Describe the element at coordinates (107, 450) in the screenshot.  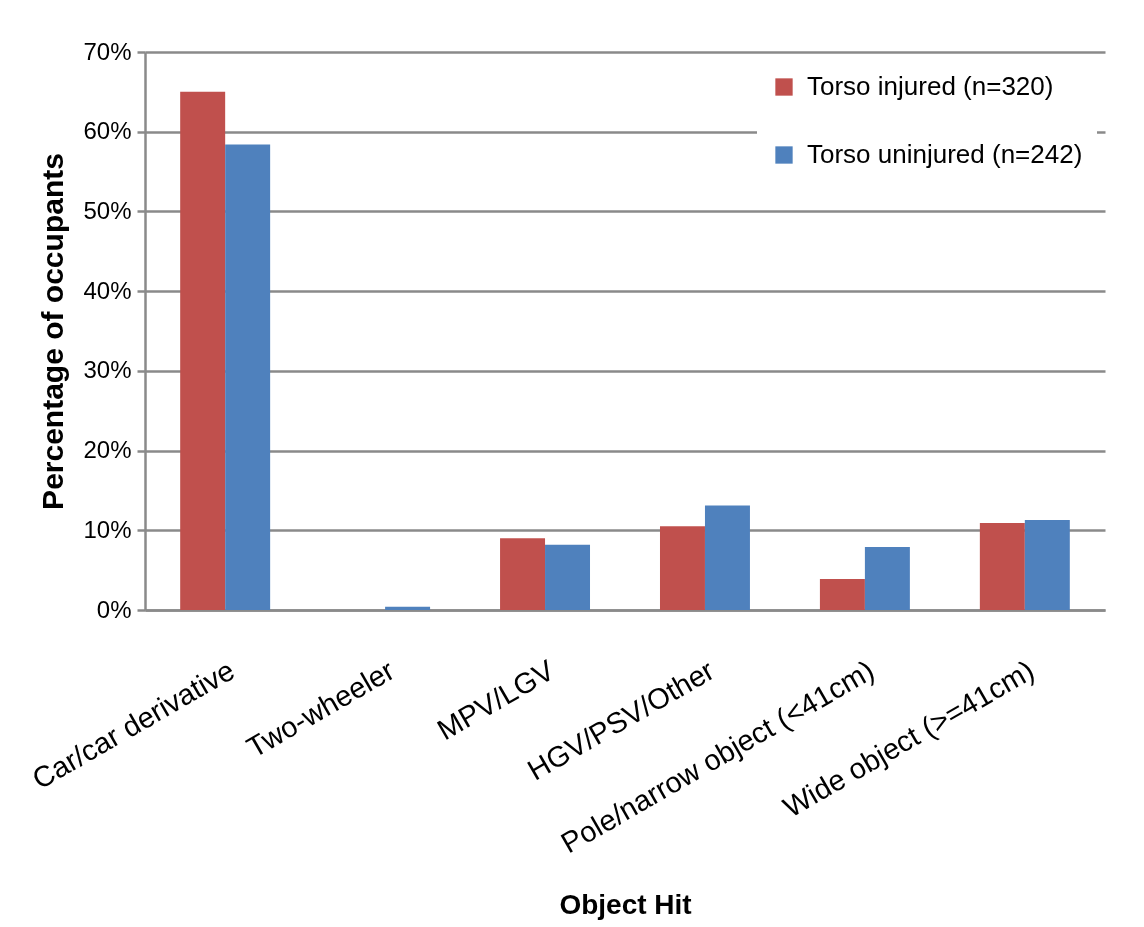
I see `y-tick-label: 20%` at that location.